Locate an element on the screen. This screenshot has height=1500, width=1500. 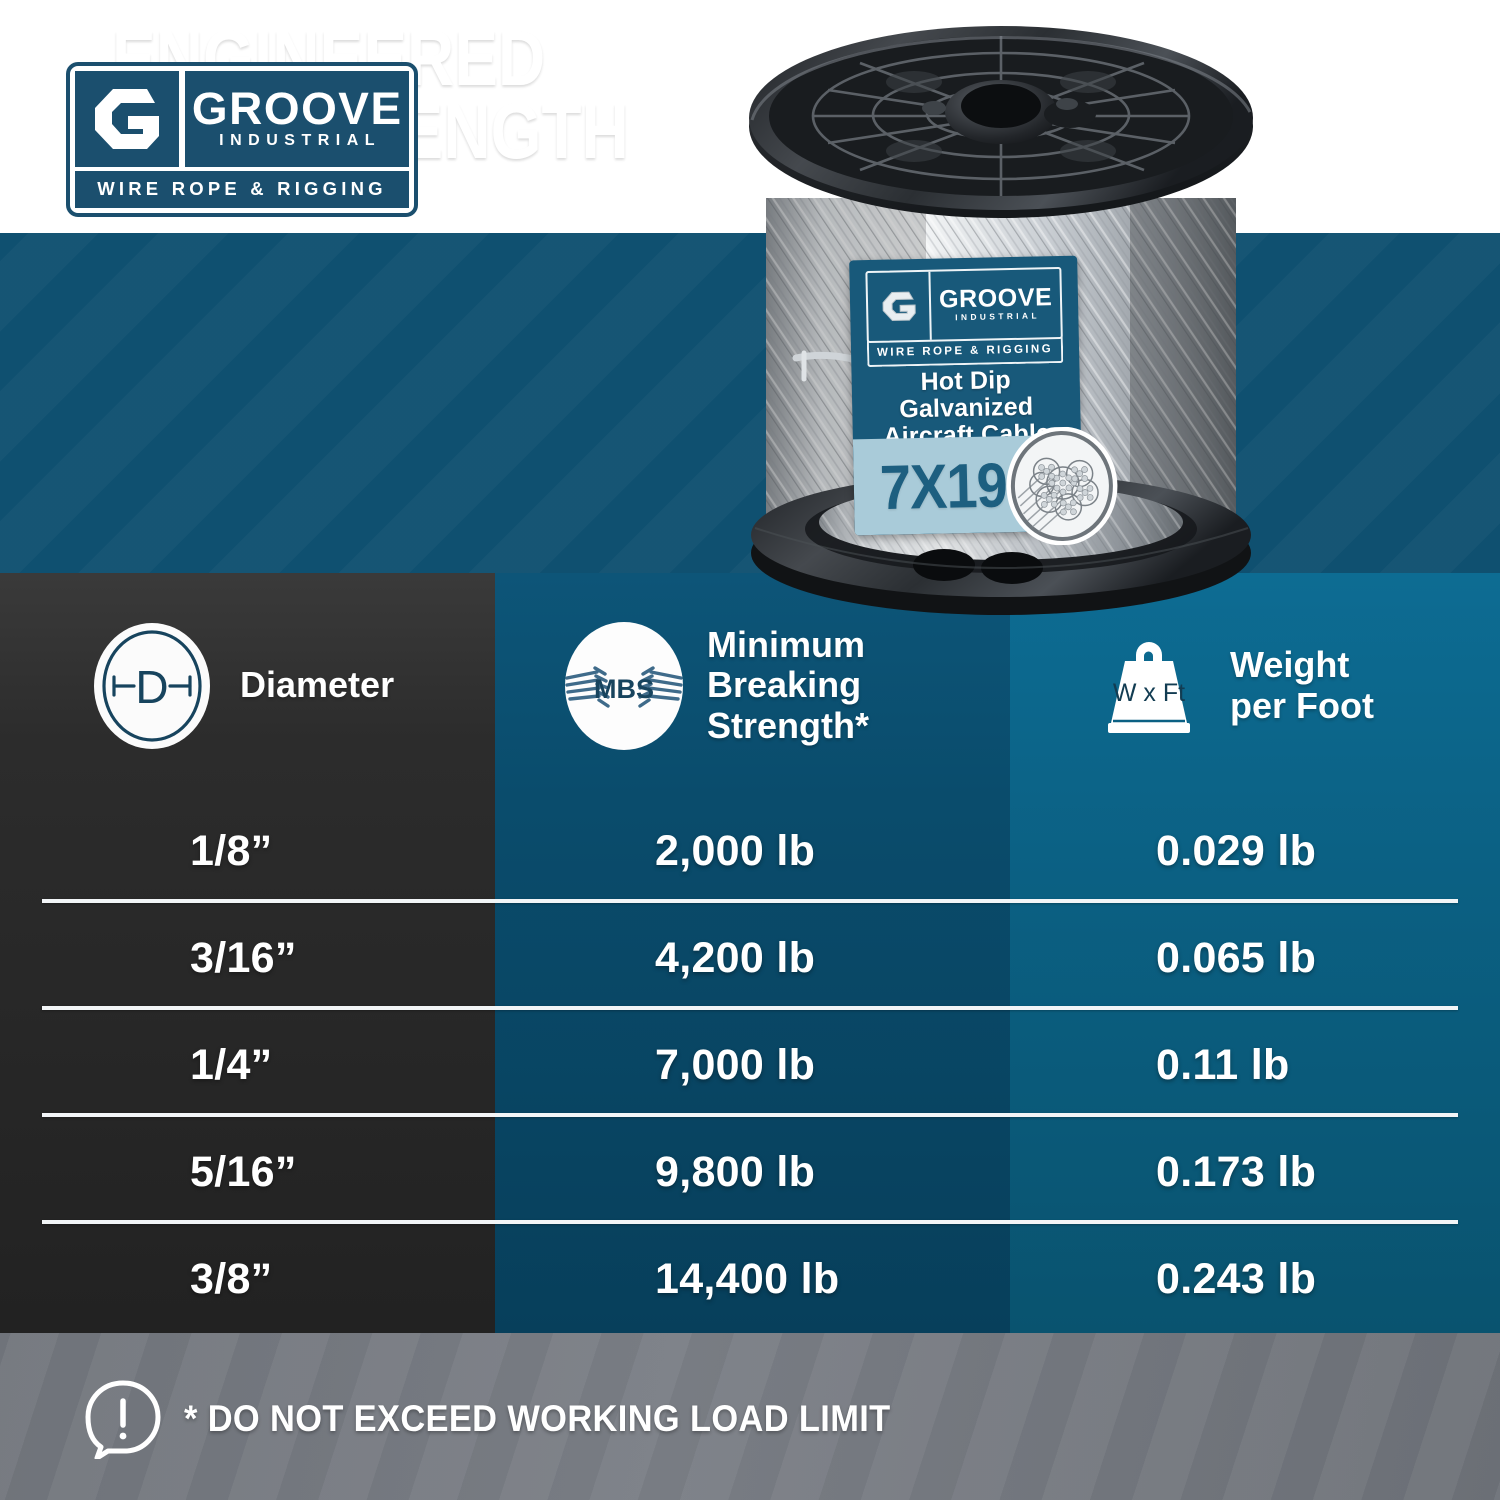
cell-diameter-text: 5/16” is located at coordinates (243, 1171).